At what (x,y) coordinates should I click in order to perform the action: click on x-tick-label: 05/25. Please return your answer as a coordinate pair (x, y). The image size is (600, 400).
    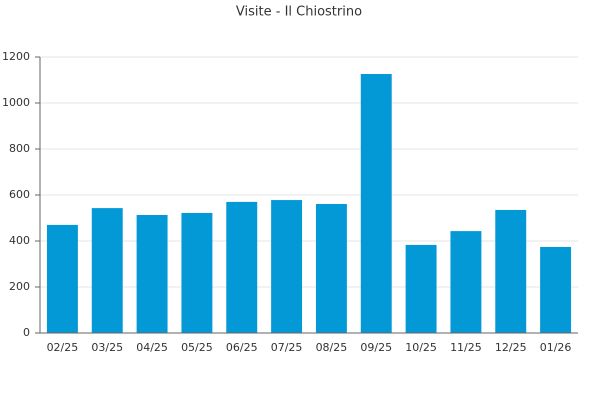
    Looking at the image, I should click on (197, 347).